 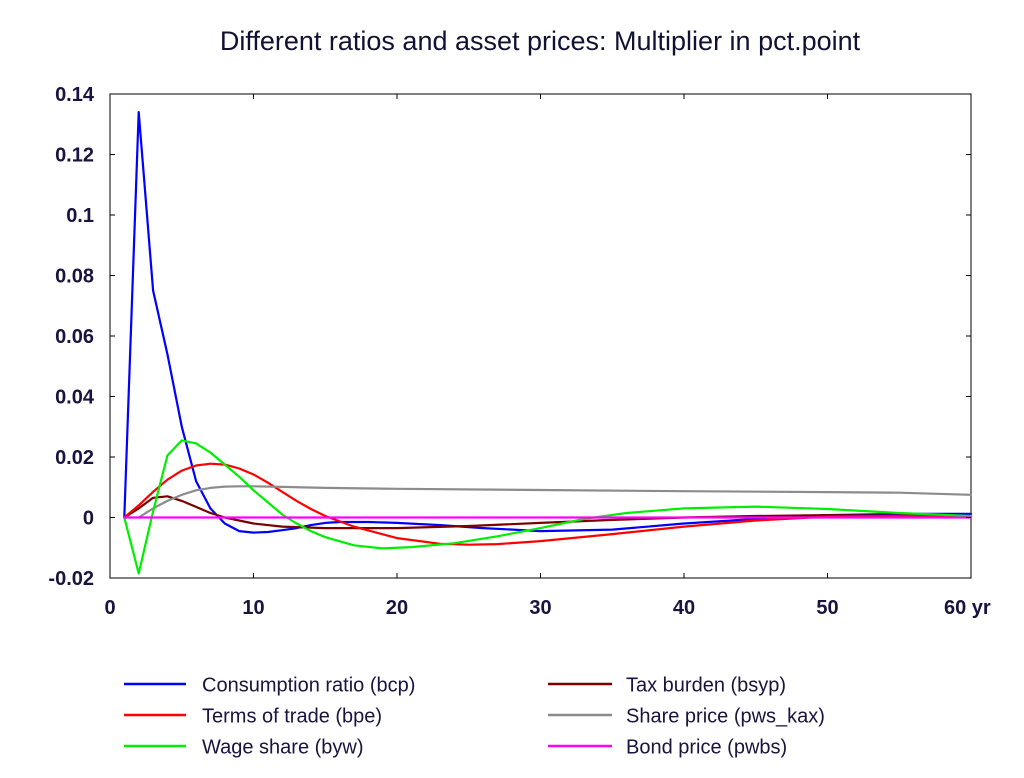 I want to click on x-tick-label: 10, so click(x=253, y=608).